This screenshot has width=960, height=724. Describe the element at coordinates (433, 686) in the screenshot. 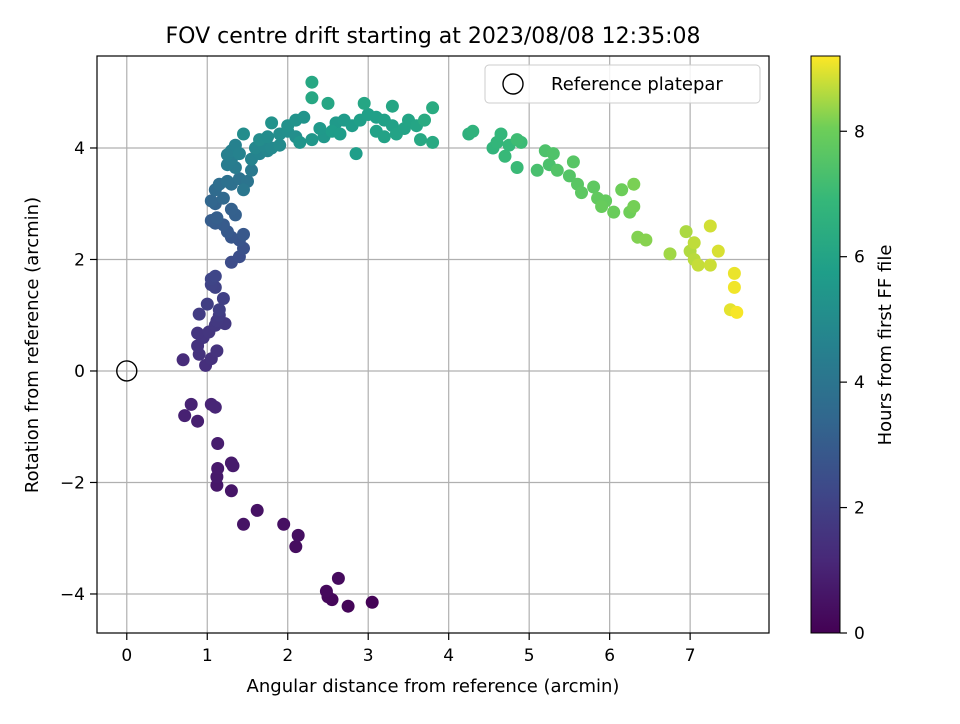

I see `x-axis-label: Angular distance from reference (arcmin)` at that location.